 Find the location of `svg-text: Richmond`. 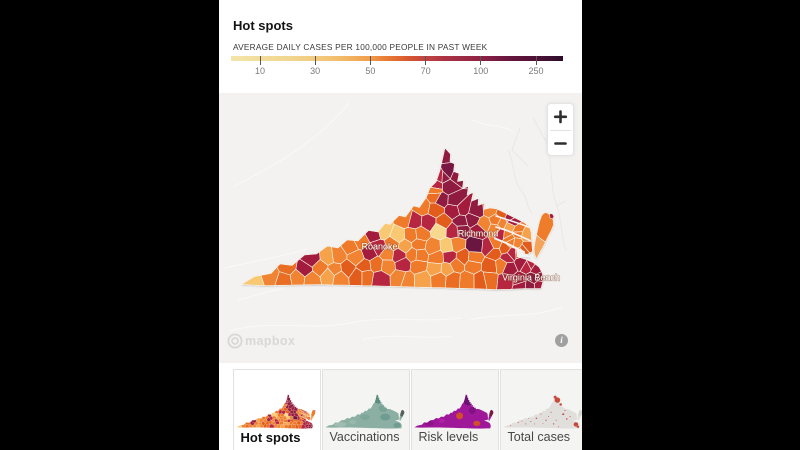

svg-text: Richmond is located at coordinates (478, 234).